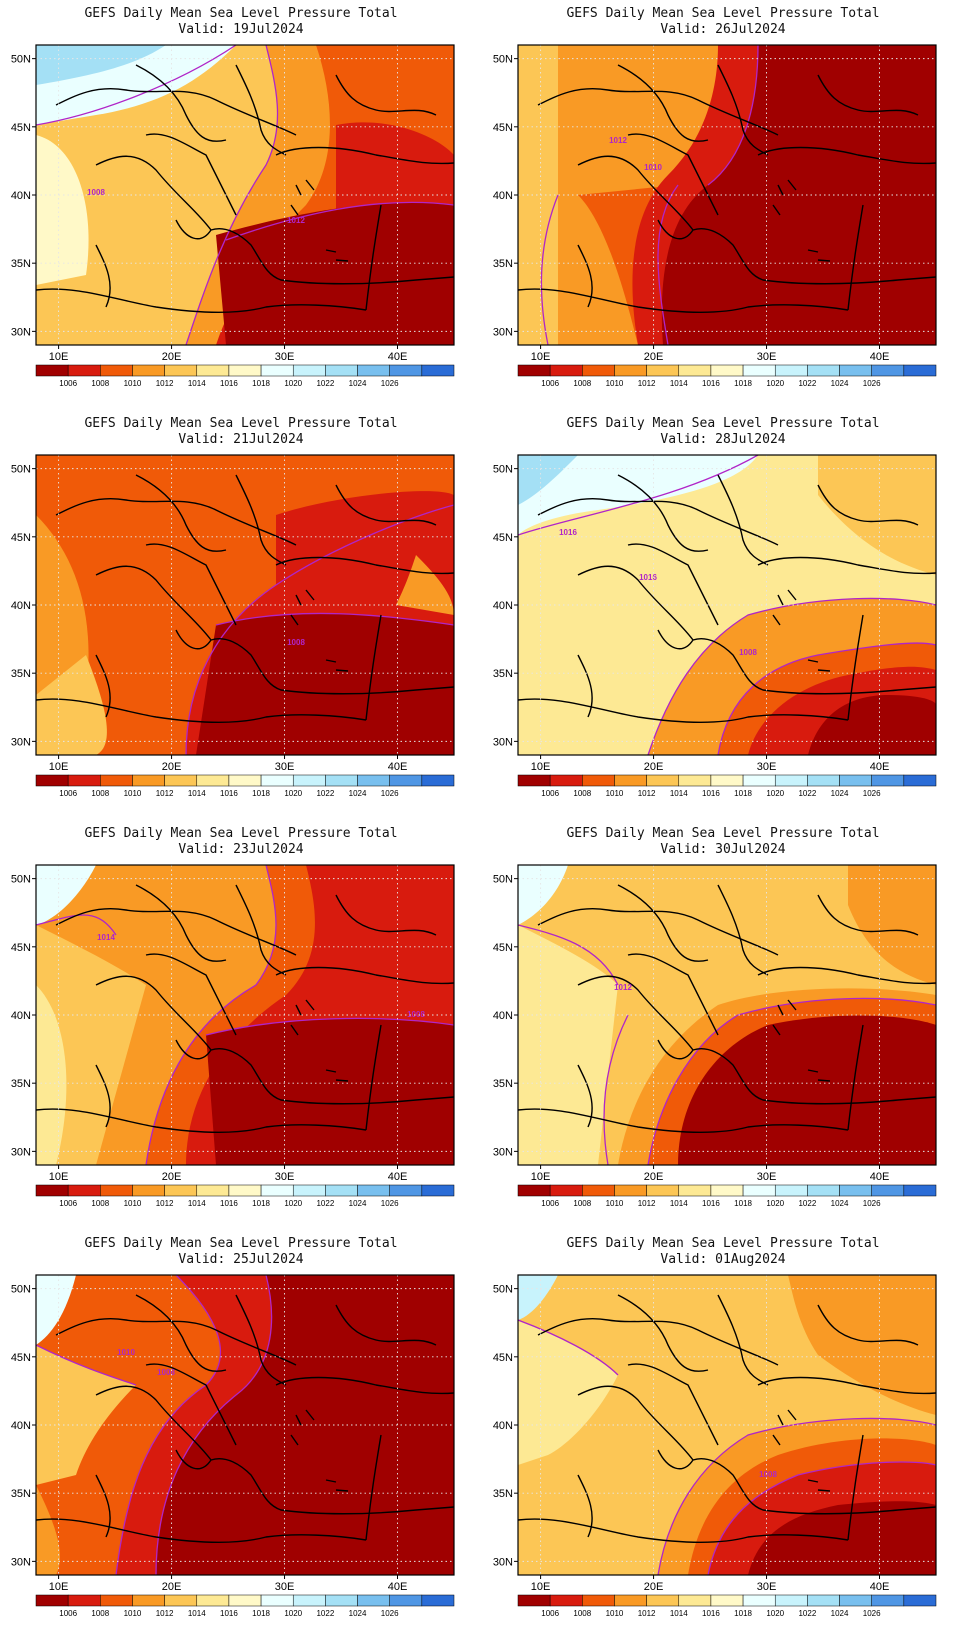 The height and width of the screenshot is (1640, 964). What do you see at coordinates (197, 793) in the screenshot?
I see `colorbar-label: 1014` at bounding box center [197, 793].